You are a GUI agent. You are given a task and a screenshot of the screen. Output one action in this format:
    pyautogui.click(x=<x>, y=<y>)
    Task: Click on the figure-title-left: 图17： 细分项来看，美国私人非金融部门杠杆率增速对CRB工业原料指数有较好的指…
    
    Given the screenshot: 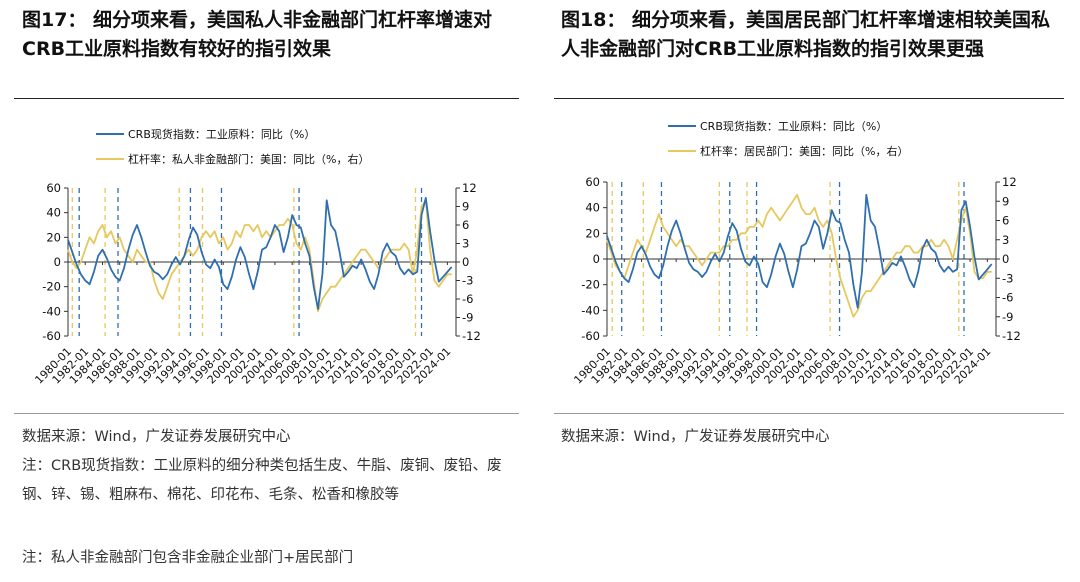 What is the action you would take?
    pyautogui.click(x=257, y=34)
    